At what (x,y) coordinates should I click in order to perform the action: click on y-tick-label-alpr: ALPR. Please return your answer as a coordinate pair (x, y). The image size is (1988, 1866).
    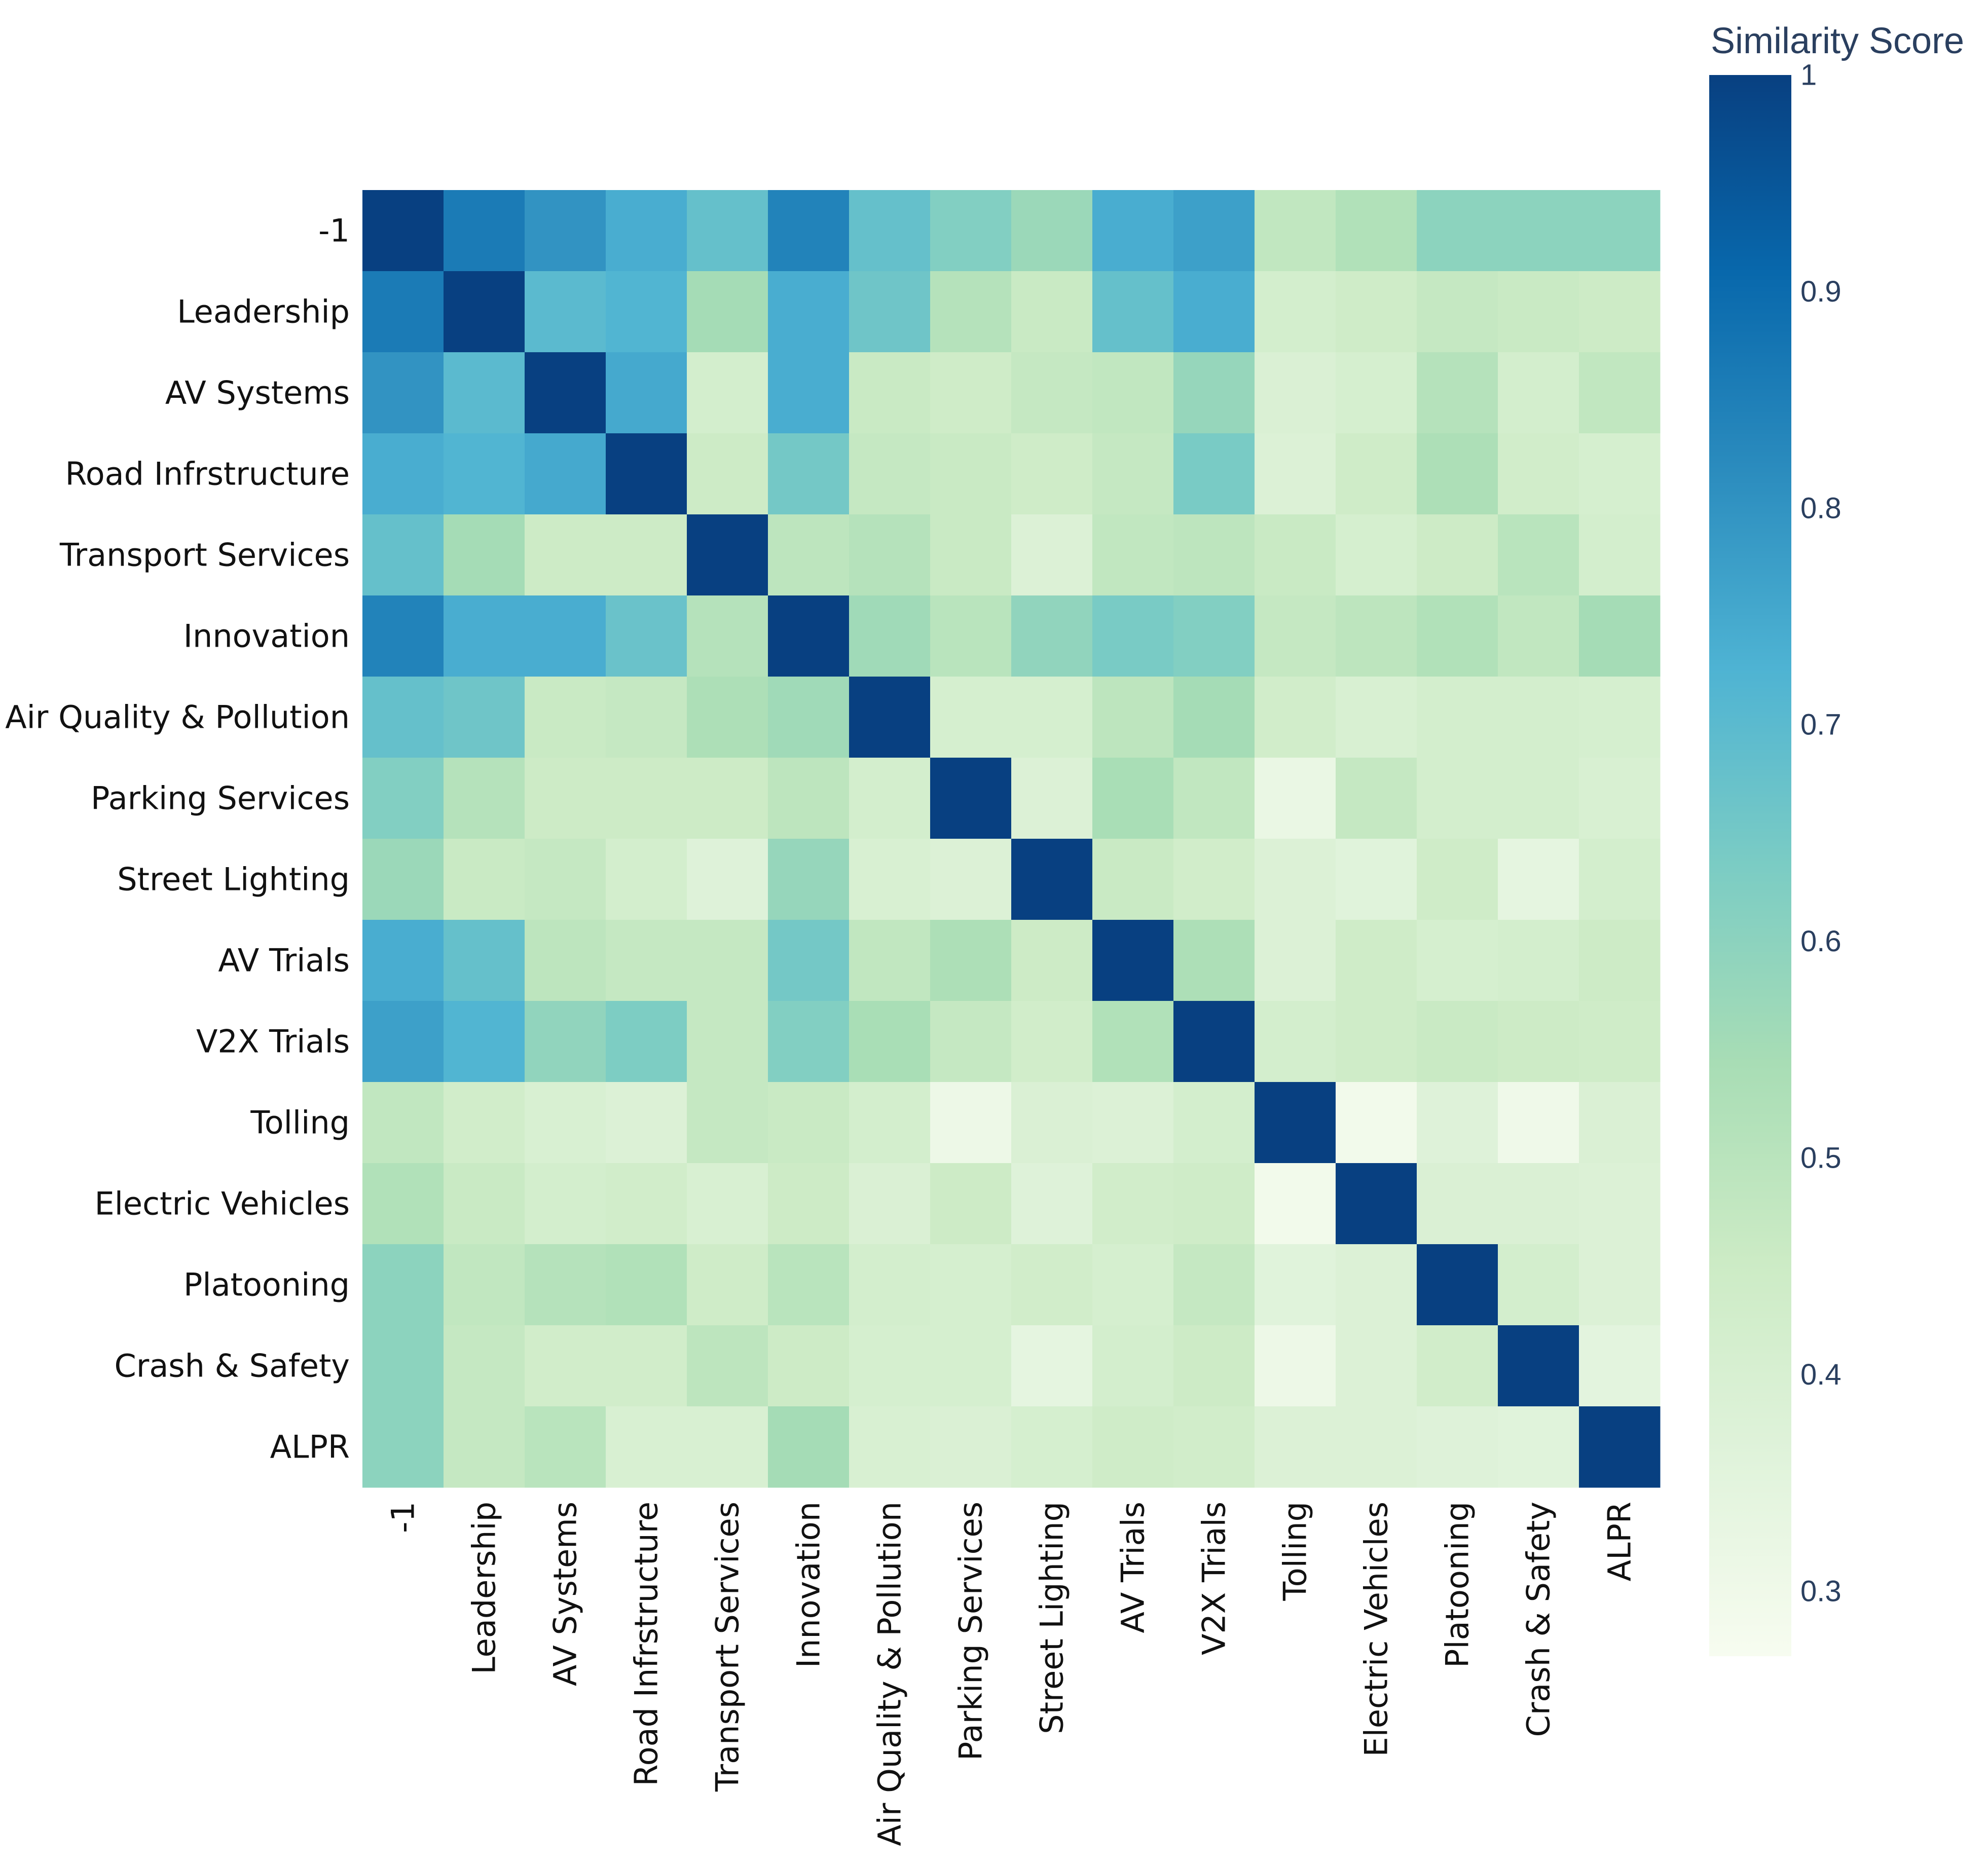
    Looking at the image, I should click on (310, 1447).